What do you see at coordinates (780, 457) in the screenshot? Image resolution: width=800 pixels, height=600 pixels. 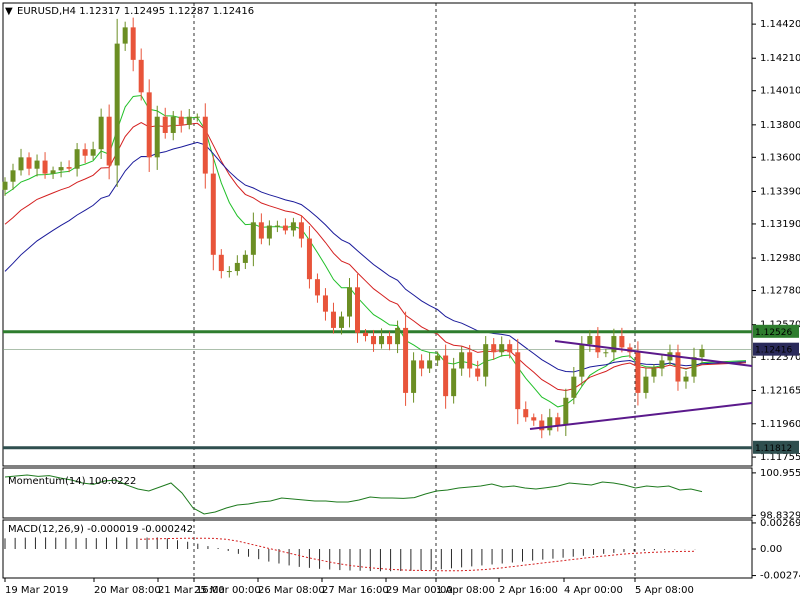 I see `price-tick-label: 1.11755` at bounding box center [780, 457].